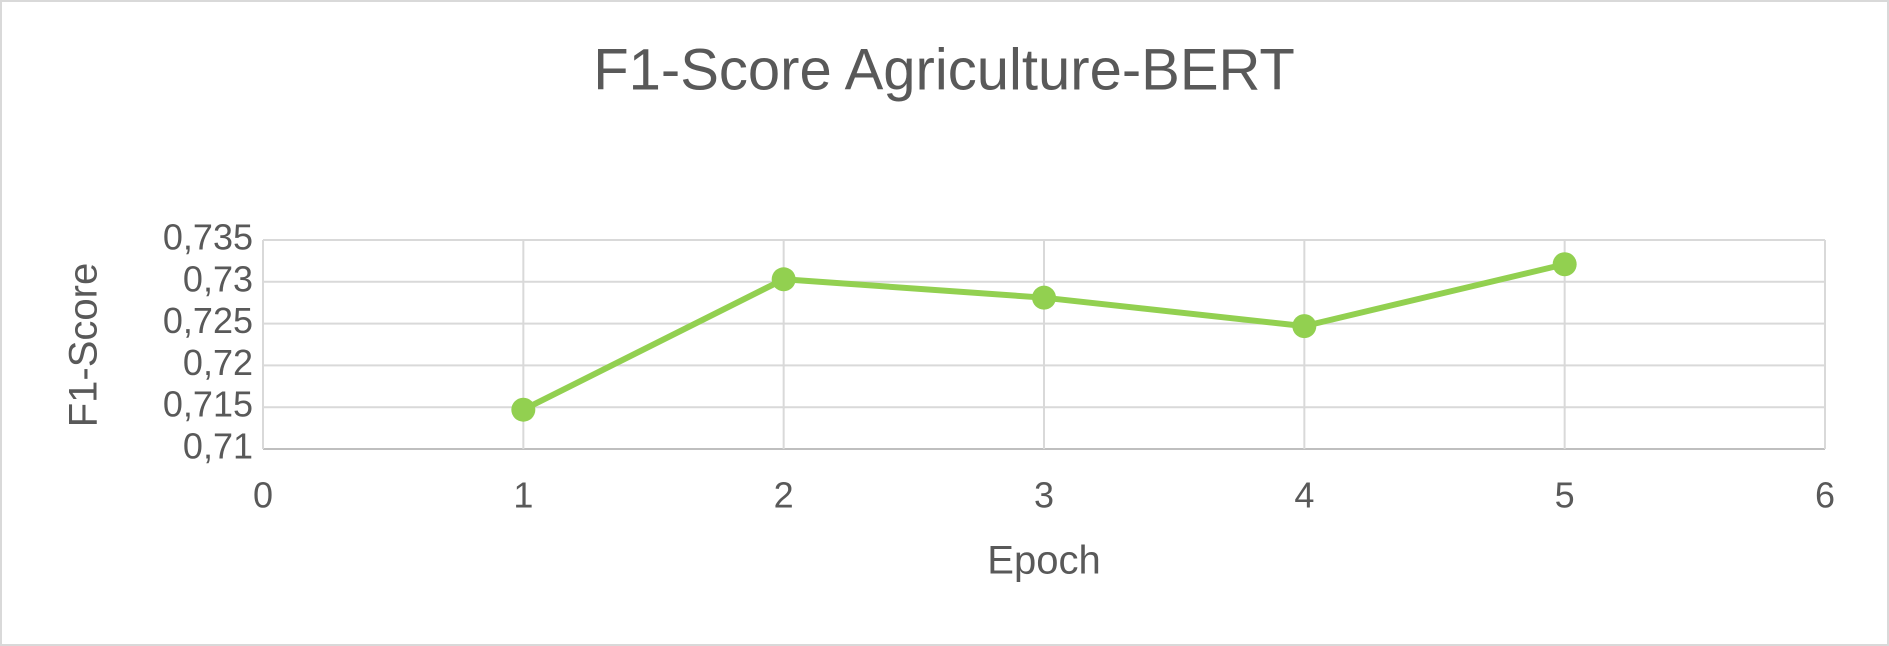 The height and width of the screenshot is (646, 1889). Describe the element at coordinates (1043, 561) in the screenshot. I see `x-axis-label: Epoch` at that location.